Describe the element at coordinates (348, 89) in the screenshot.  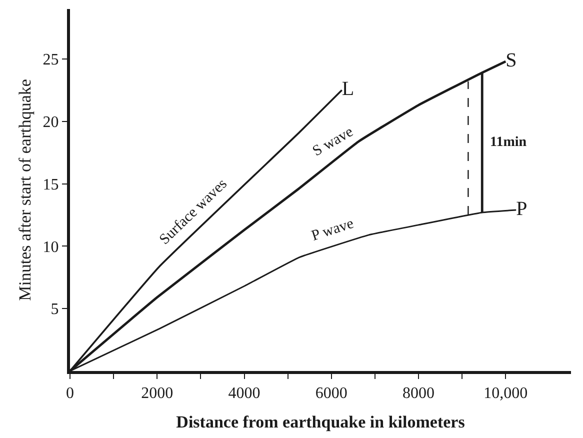
I see `series-label: L` at that location.